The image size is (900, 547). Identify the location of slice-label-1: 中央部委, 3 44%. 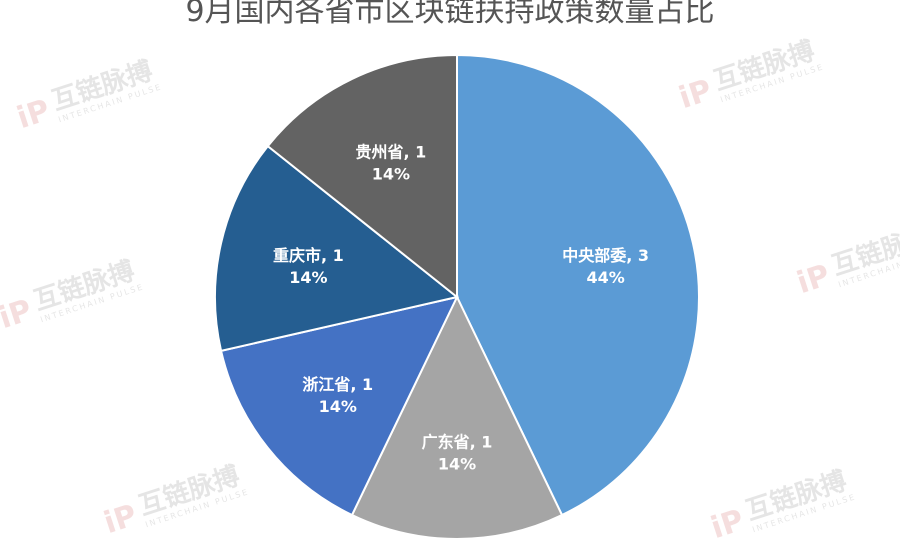
(605, 266).